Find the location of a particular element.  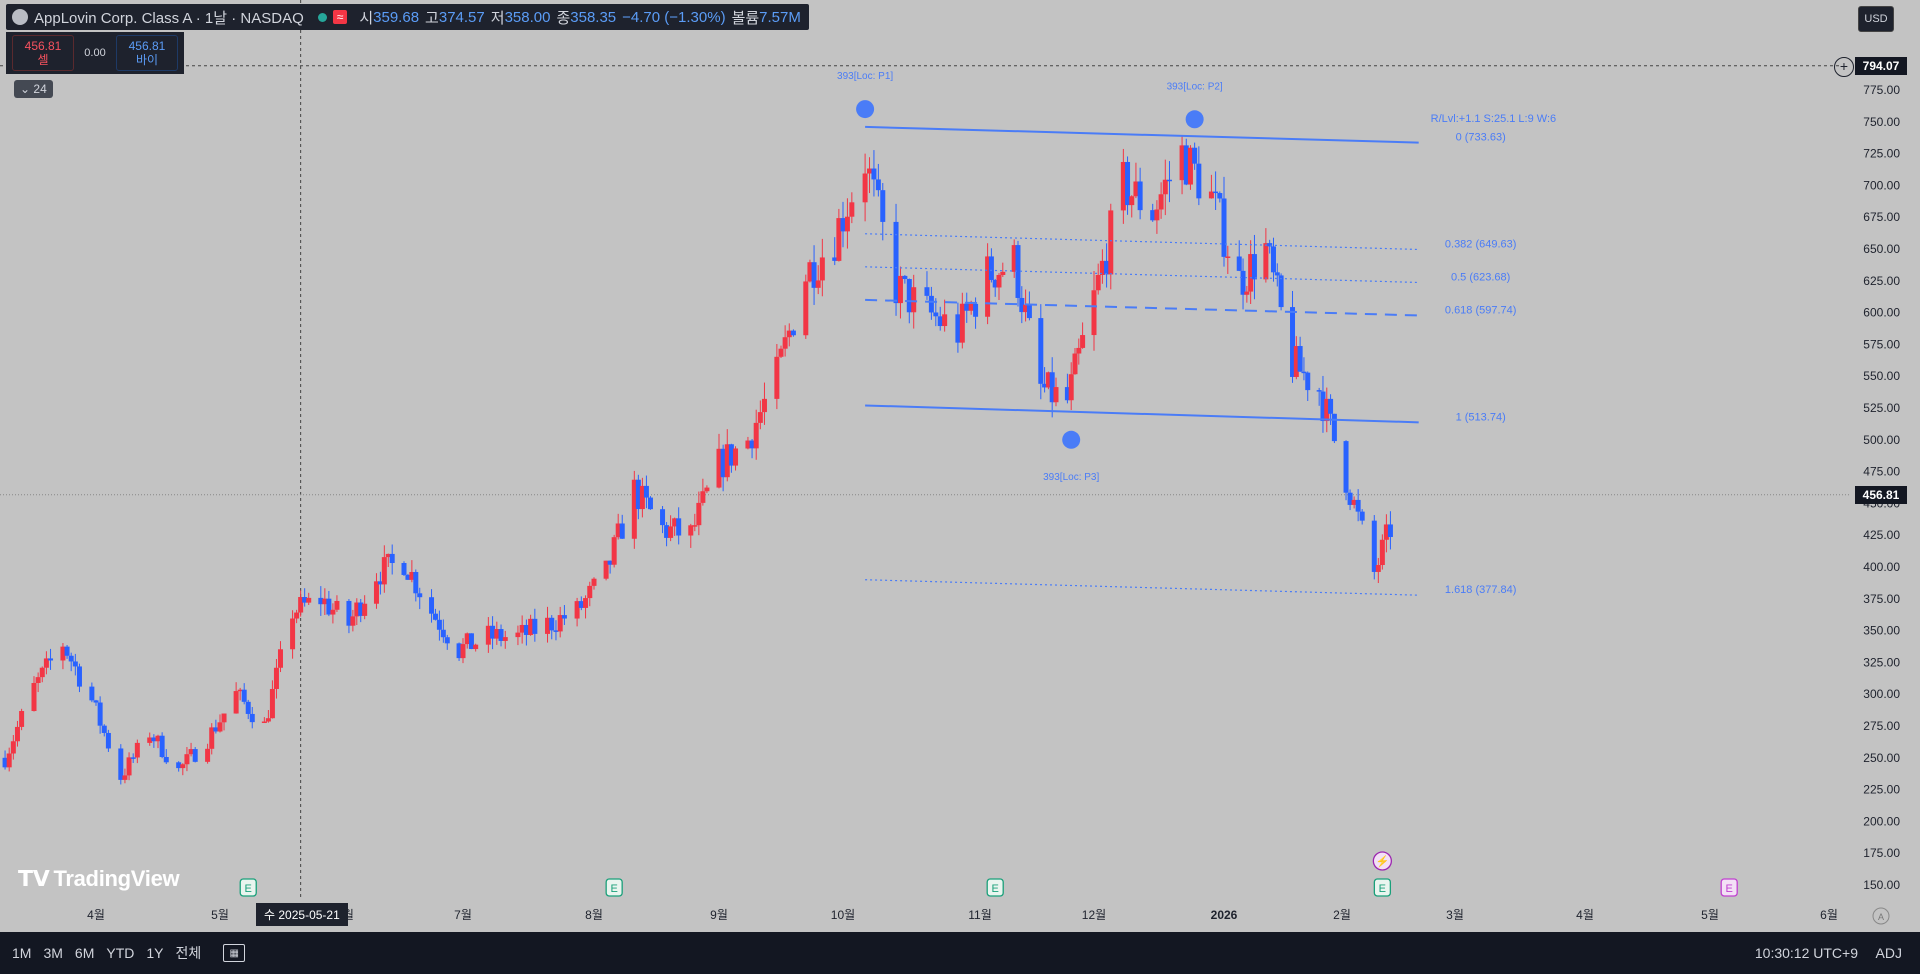

date-range-icon: ▦ is located at coordinates (234, 953).